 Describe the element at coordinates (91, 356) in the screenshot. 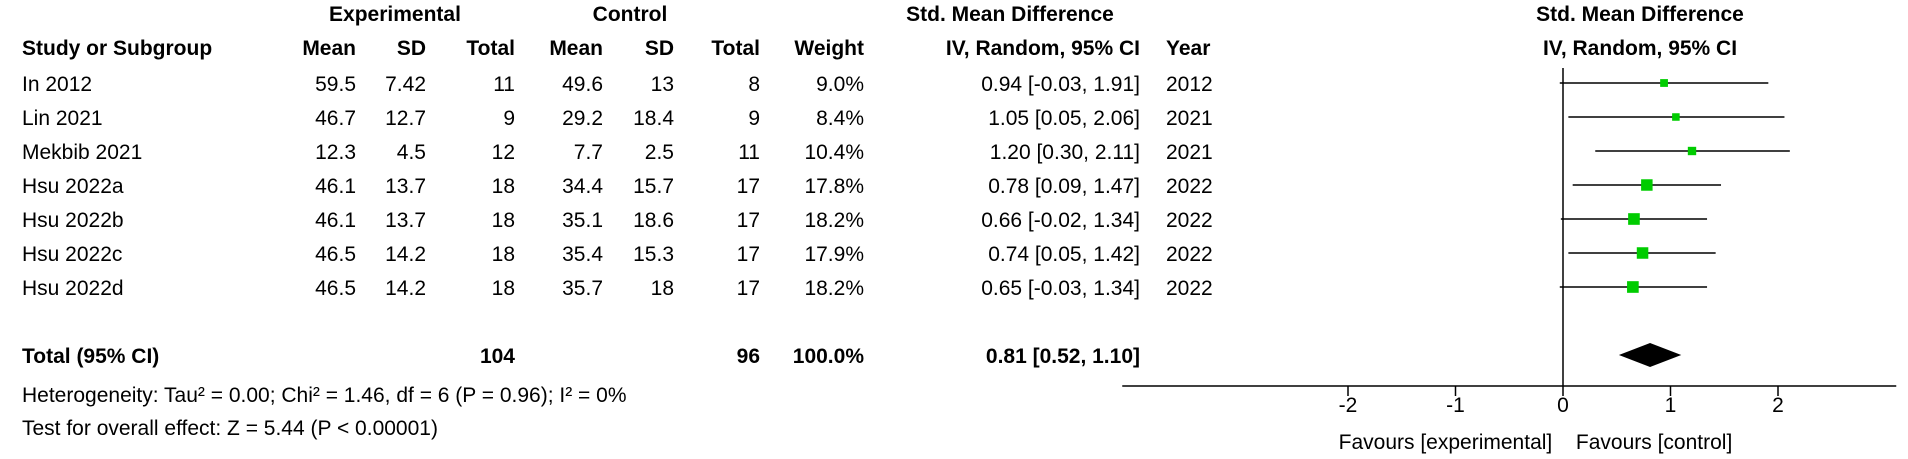

I see `total-label: Total (95% CI)` at that location.